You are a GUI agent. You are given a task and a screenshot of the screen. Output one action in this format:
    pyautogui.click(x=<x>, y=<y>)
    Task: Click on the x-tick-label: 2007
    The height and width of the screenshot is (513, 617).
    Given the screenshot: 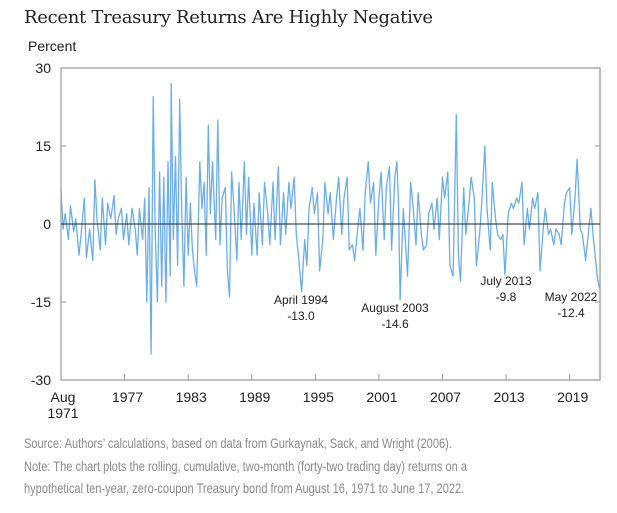 What is the action you would take?
    pyautogui.click(x=445, y=397)
    